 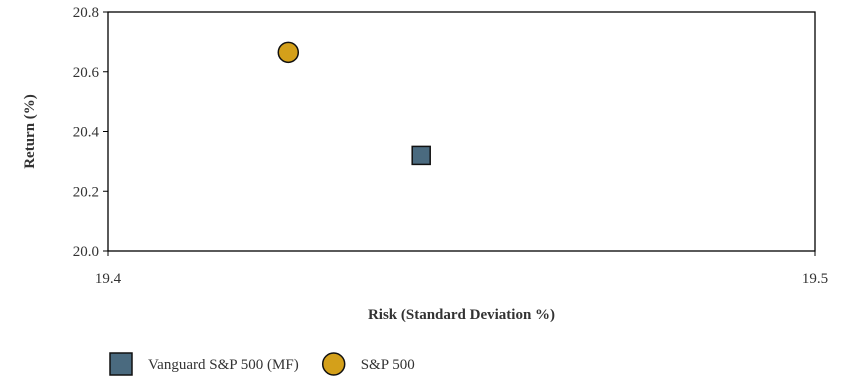 I want to click on legend-circle-icon, so click(x=333, y=364).